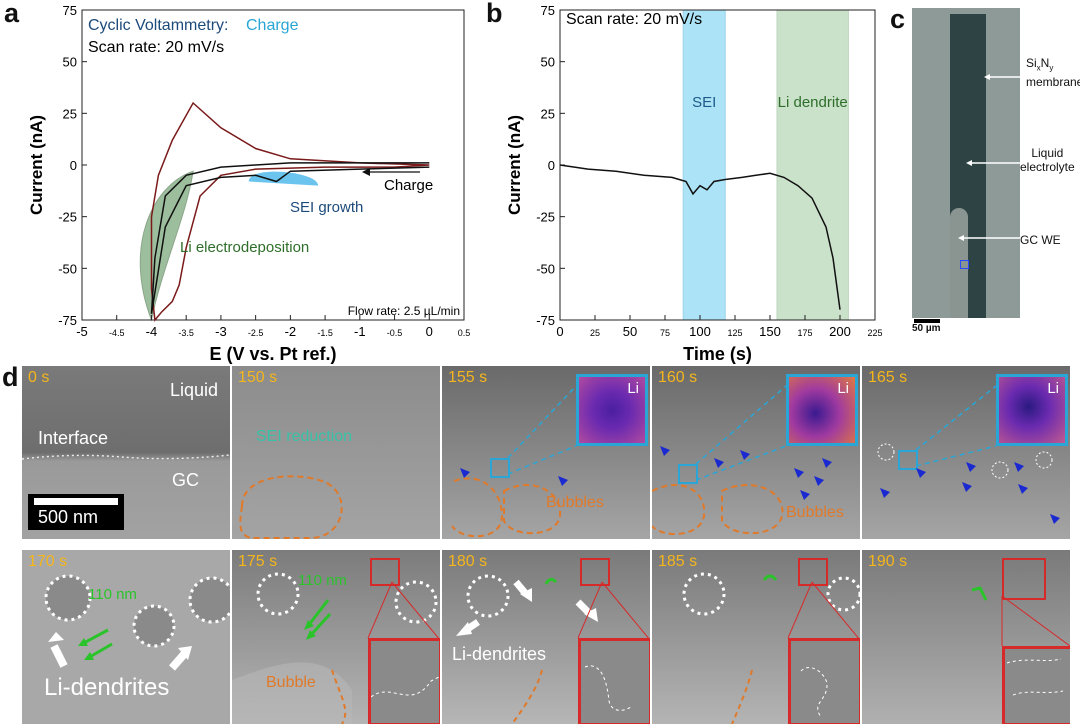  I want to click on panel-c-arrows, so click(989, 157).